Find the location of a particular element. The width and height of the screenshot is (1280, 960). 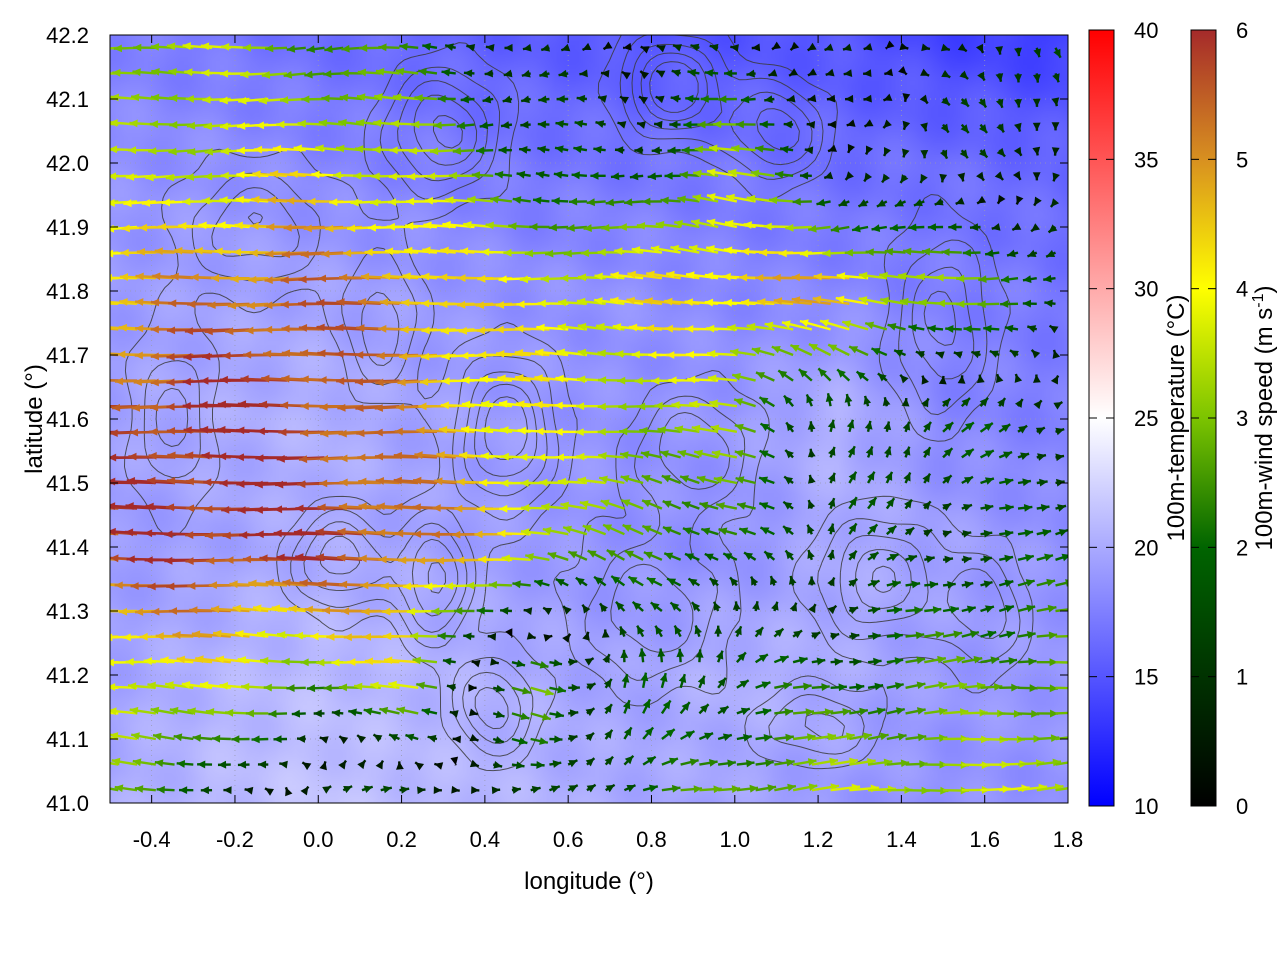

colorbar-tick-label: 3 is located at coordinates (1242, 418).